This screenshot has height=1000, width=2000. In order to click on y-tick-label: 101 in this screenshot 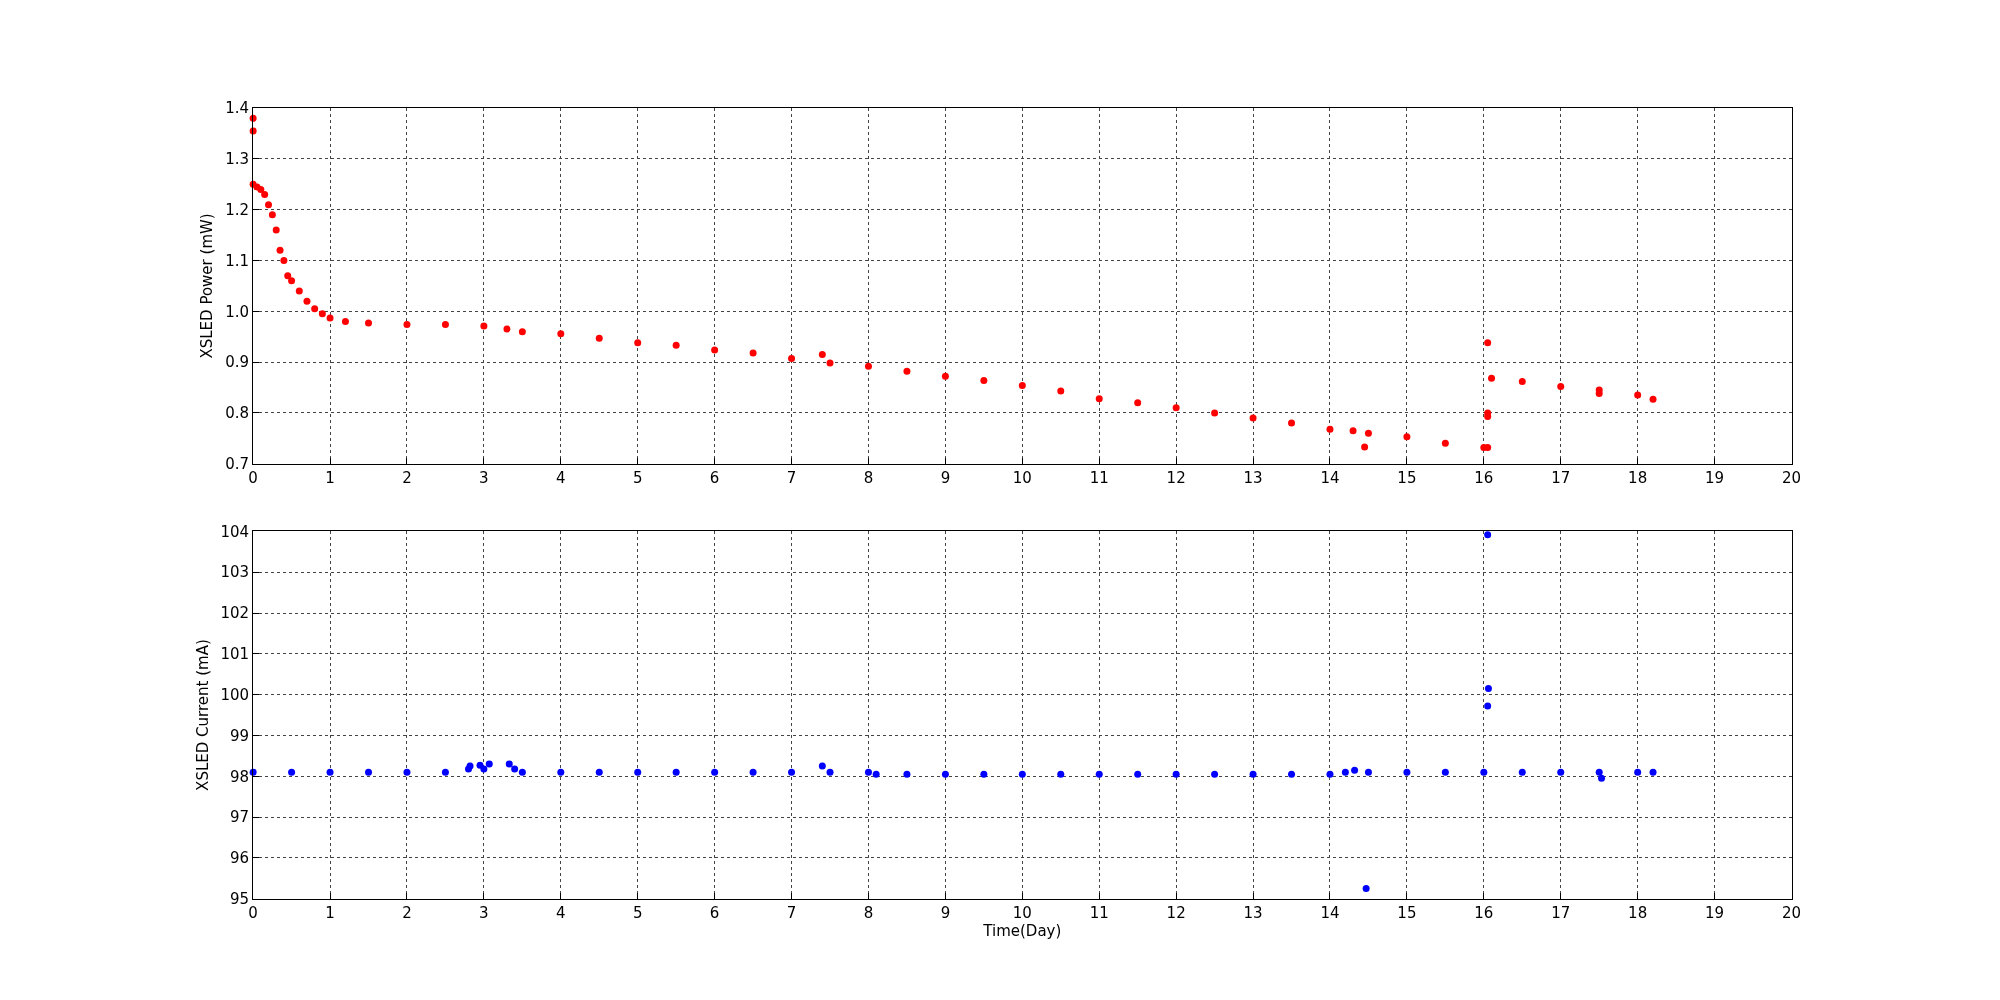, I will do `click(235, 654)`.